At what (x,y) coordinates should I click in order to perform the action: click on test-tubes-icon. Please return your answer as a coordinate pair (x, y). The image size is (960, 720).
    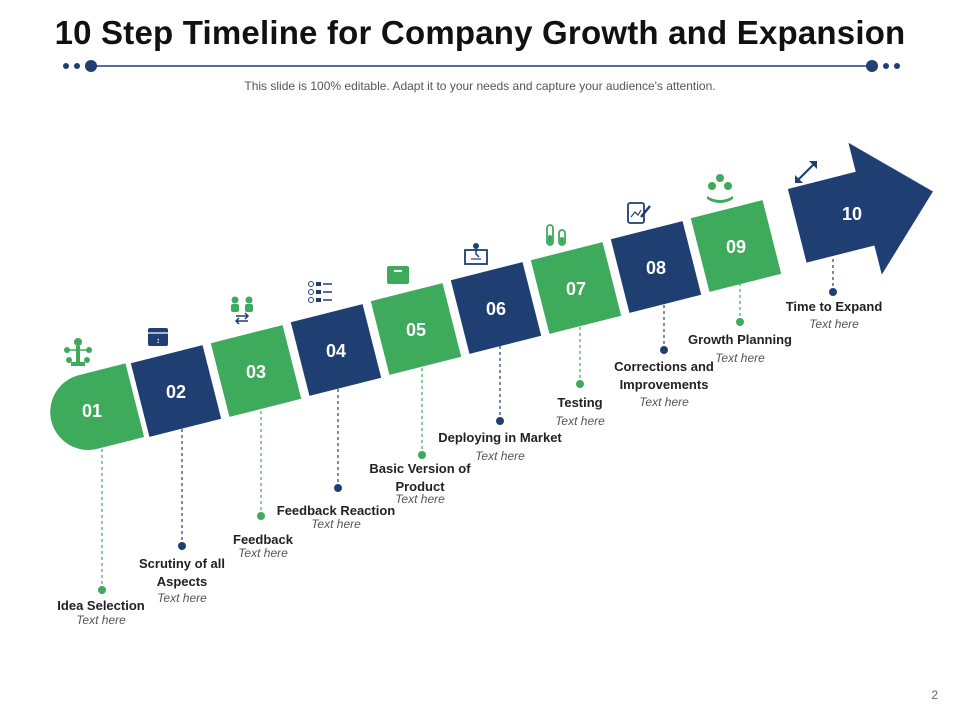
    Looking at the image, I should click on (556, 235).